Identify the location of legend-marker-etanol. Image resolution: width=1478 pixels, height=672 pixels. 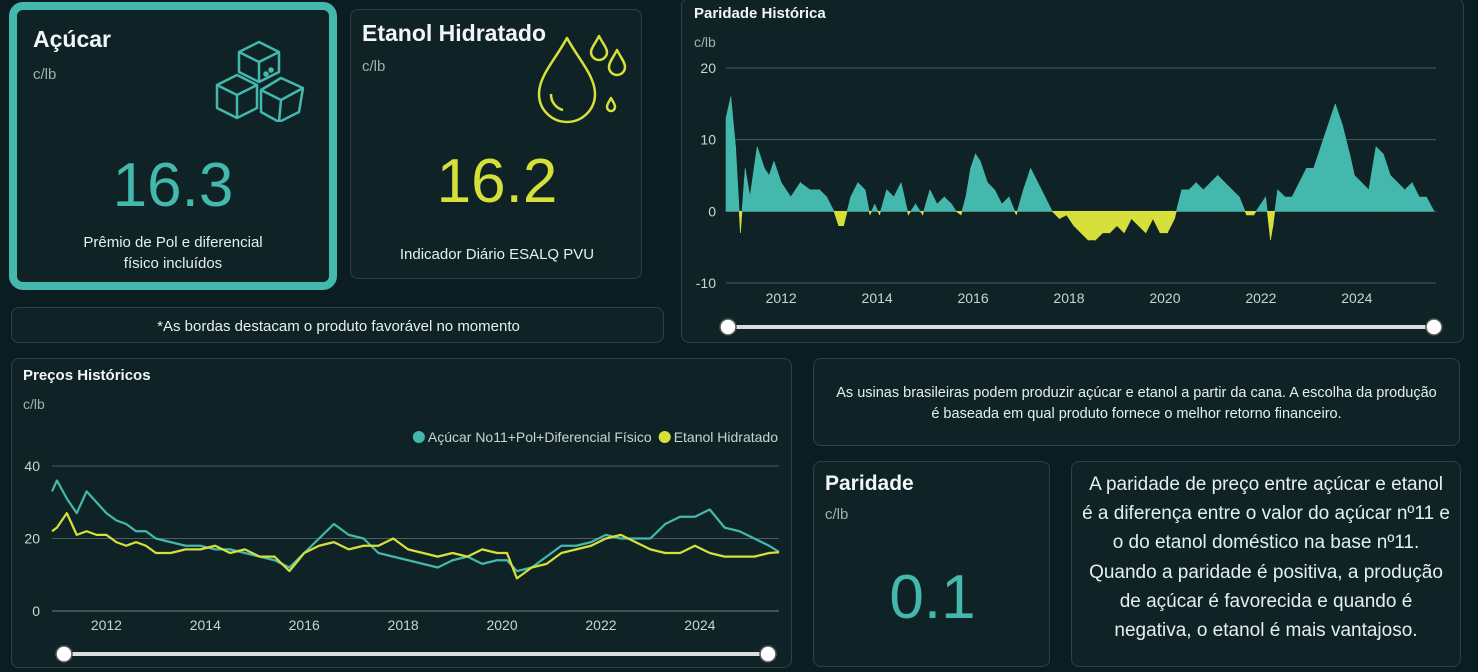
(664, 437).